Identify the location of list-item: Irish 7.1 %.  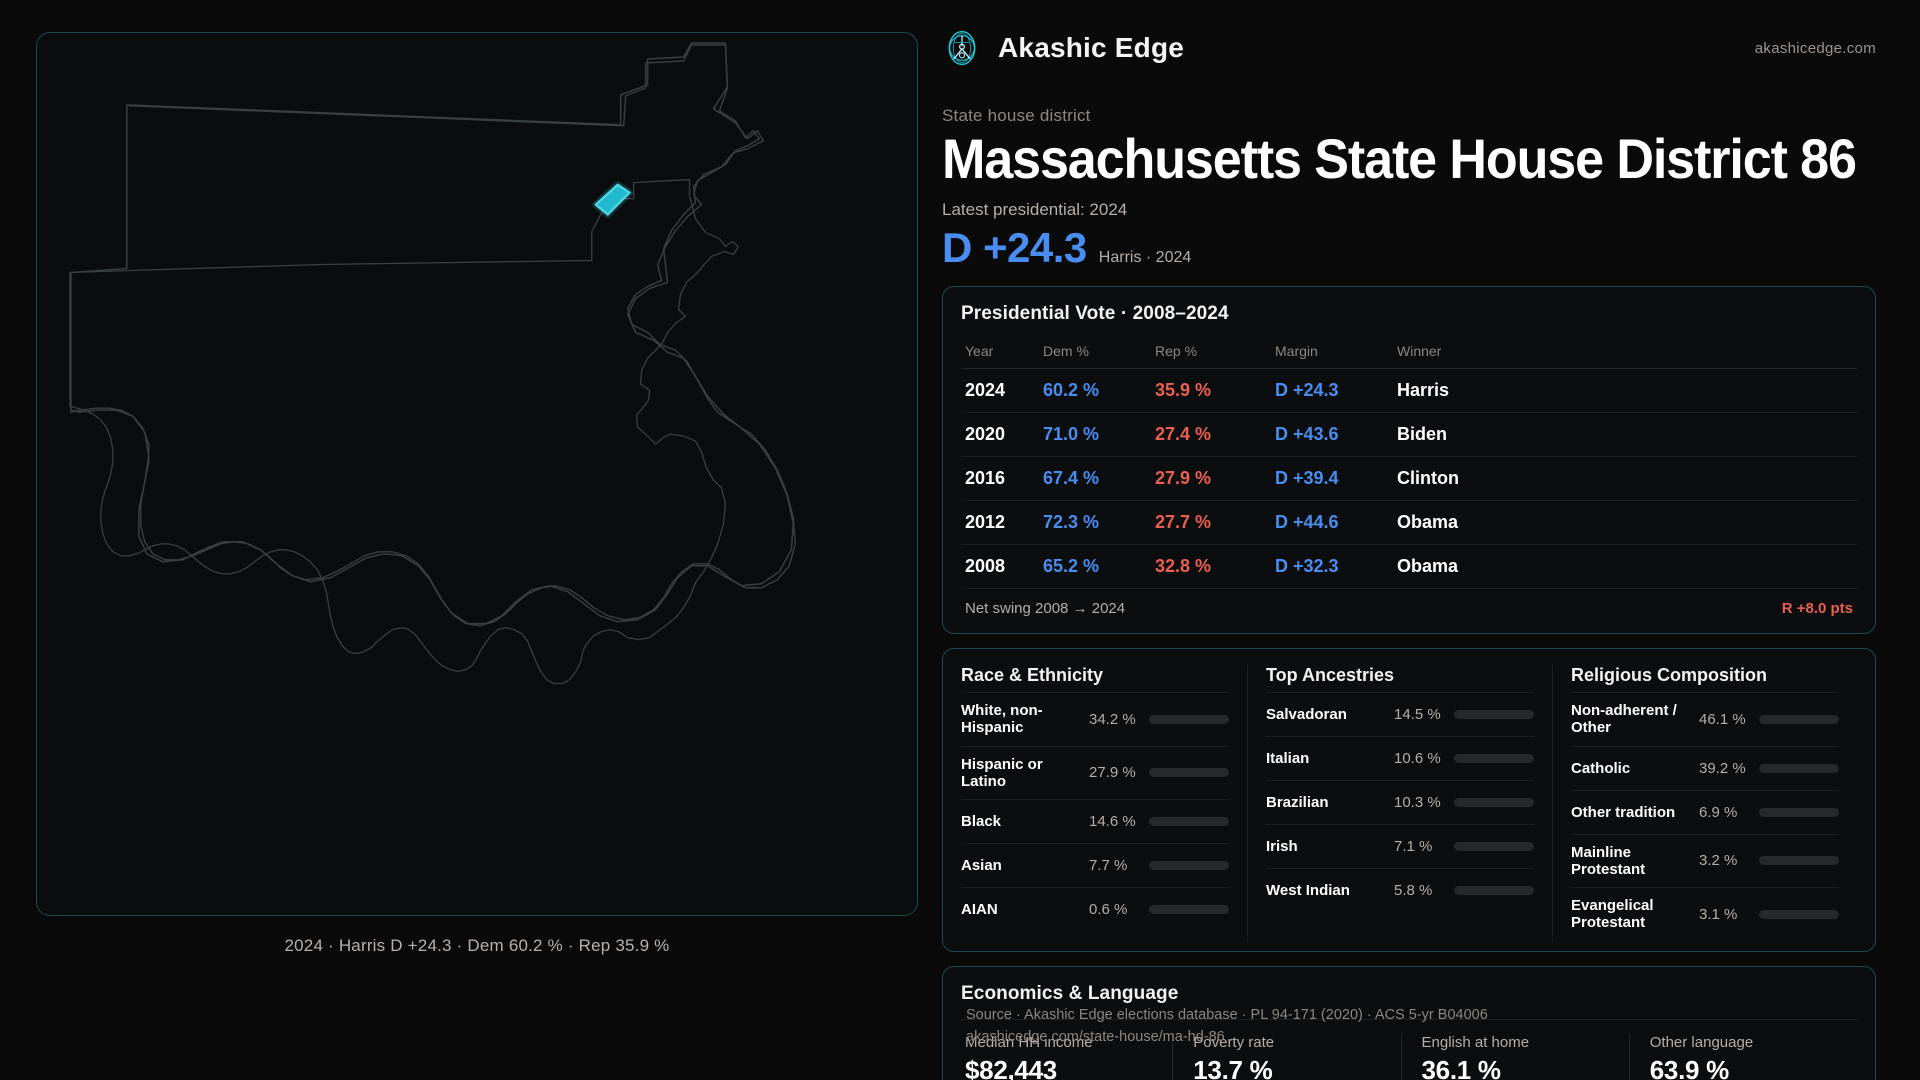
(1400, 846).